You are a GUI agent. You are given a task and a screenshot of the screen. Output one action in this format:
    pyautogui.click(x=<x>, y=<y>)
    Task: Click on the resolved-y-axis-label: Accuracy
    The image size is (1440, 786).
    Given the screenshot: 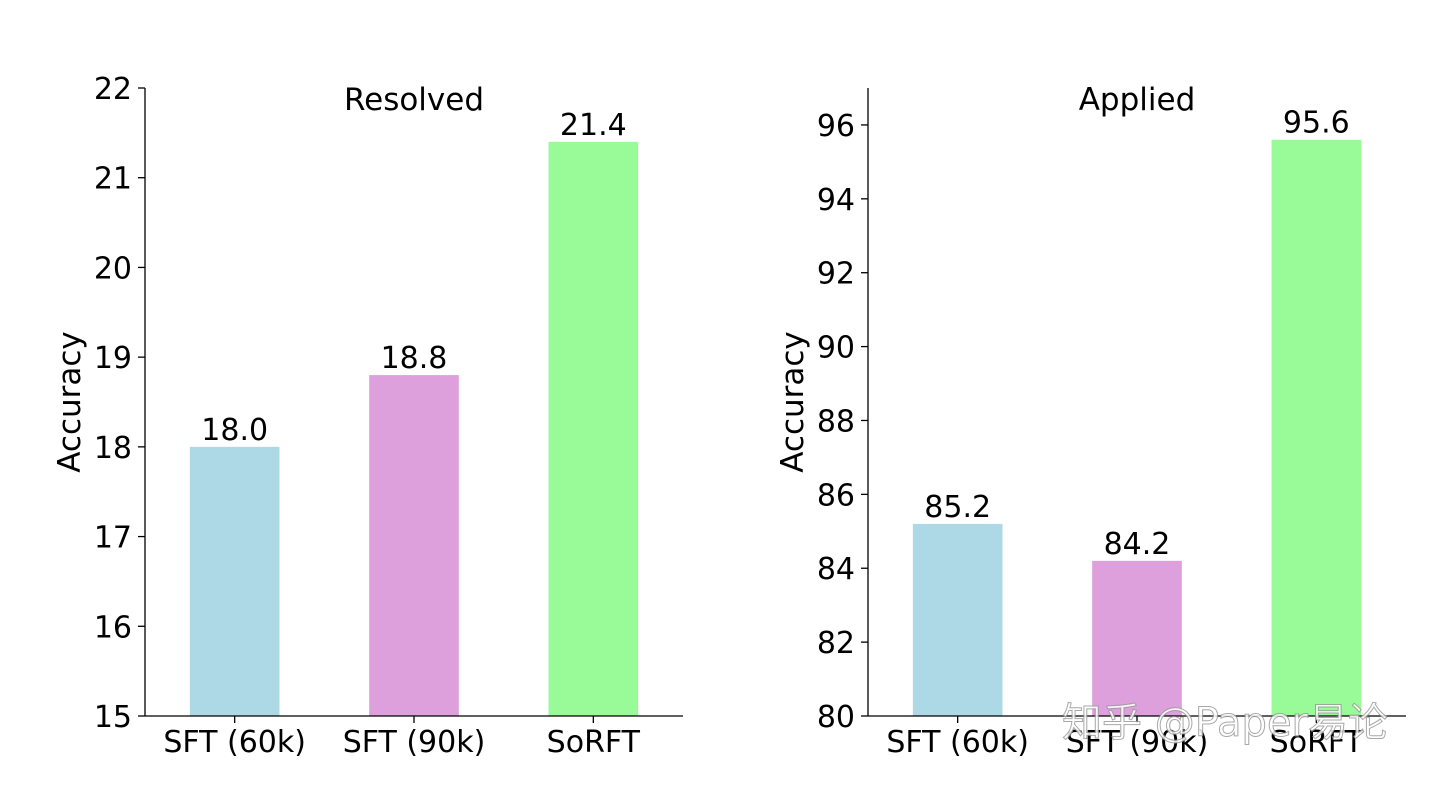 What is the action you would take?
    pyautogui.click(x=70, y=402)
    